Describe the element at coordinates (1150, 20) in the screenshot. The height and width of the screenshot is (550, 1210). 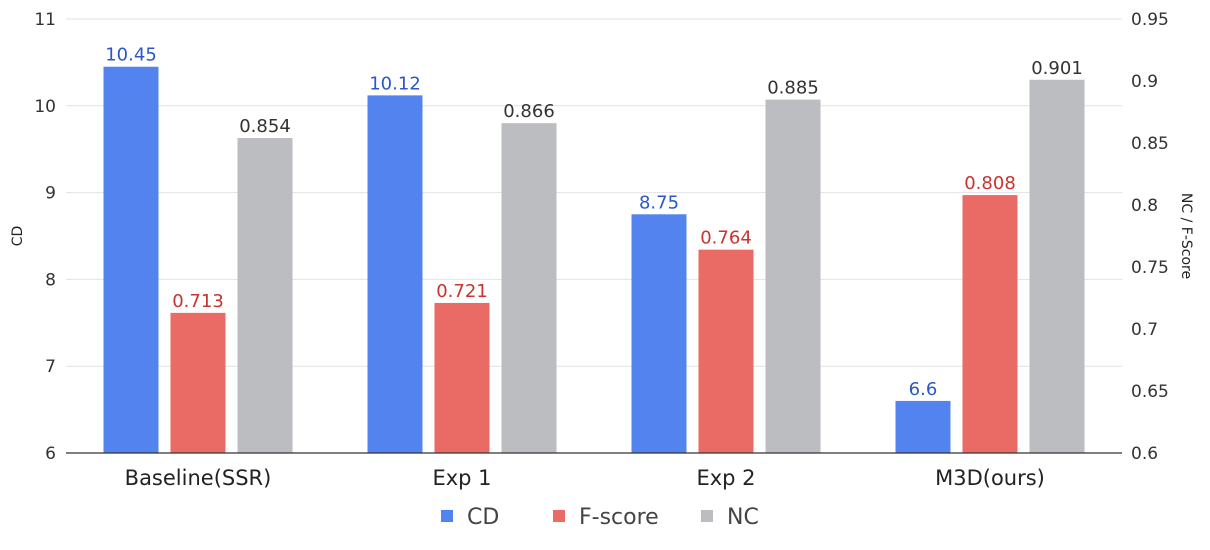
I see `right-tick-label: 0.95` at that location.